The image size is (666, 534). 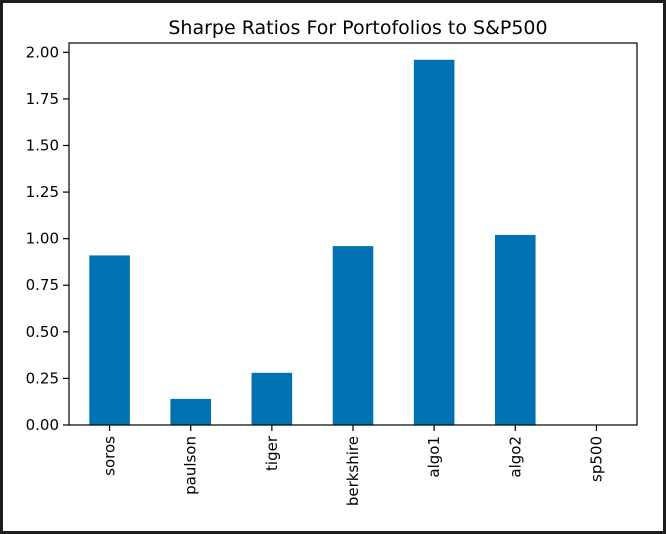 What do you see at coordinates (353, 471) in the screenshot?
I see `x-tick-label: berkshire` at bounding box center [353, 471].